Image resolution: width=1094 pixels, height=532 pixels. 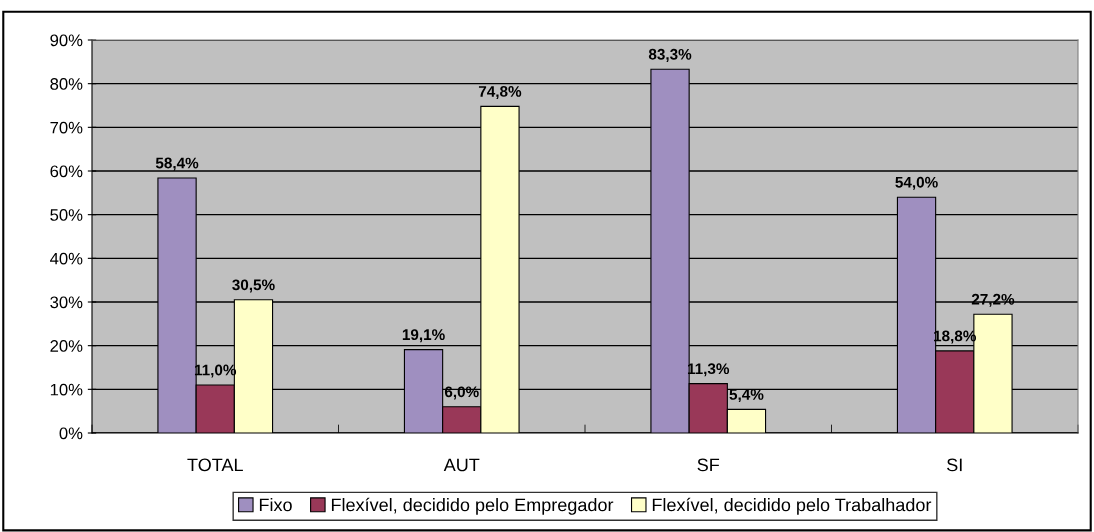 What do you see at coordinates (66, 302) in the screenshot?
I see `y-tick-label: 30%` at bounding box center [66, 302].